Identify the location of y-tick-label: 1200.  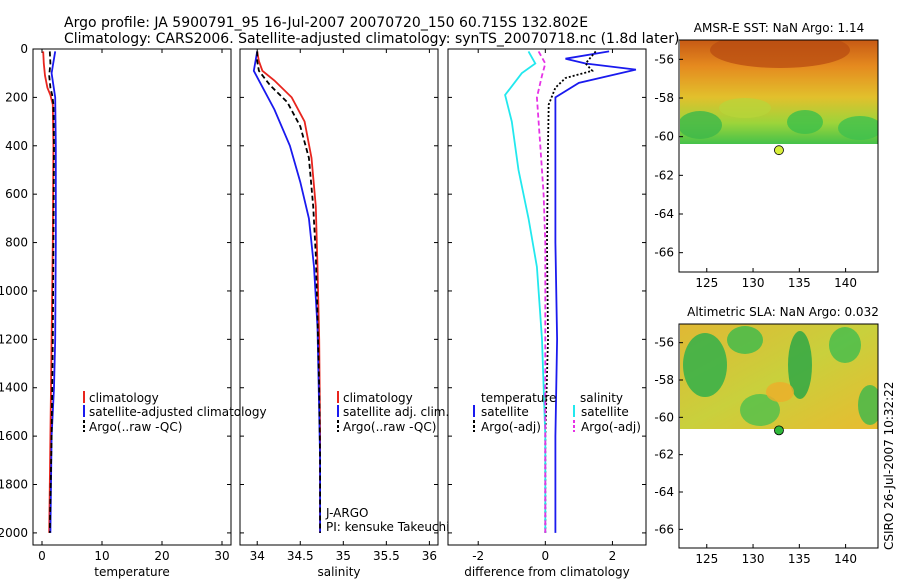
(14, 339).